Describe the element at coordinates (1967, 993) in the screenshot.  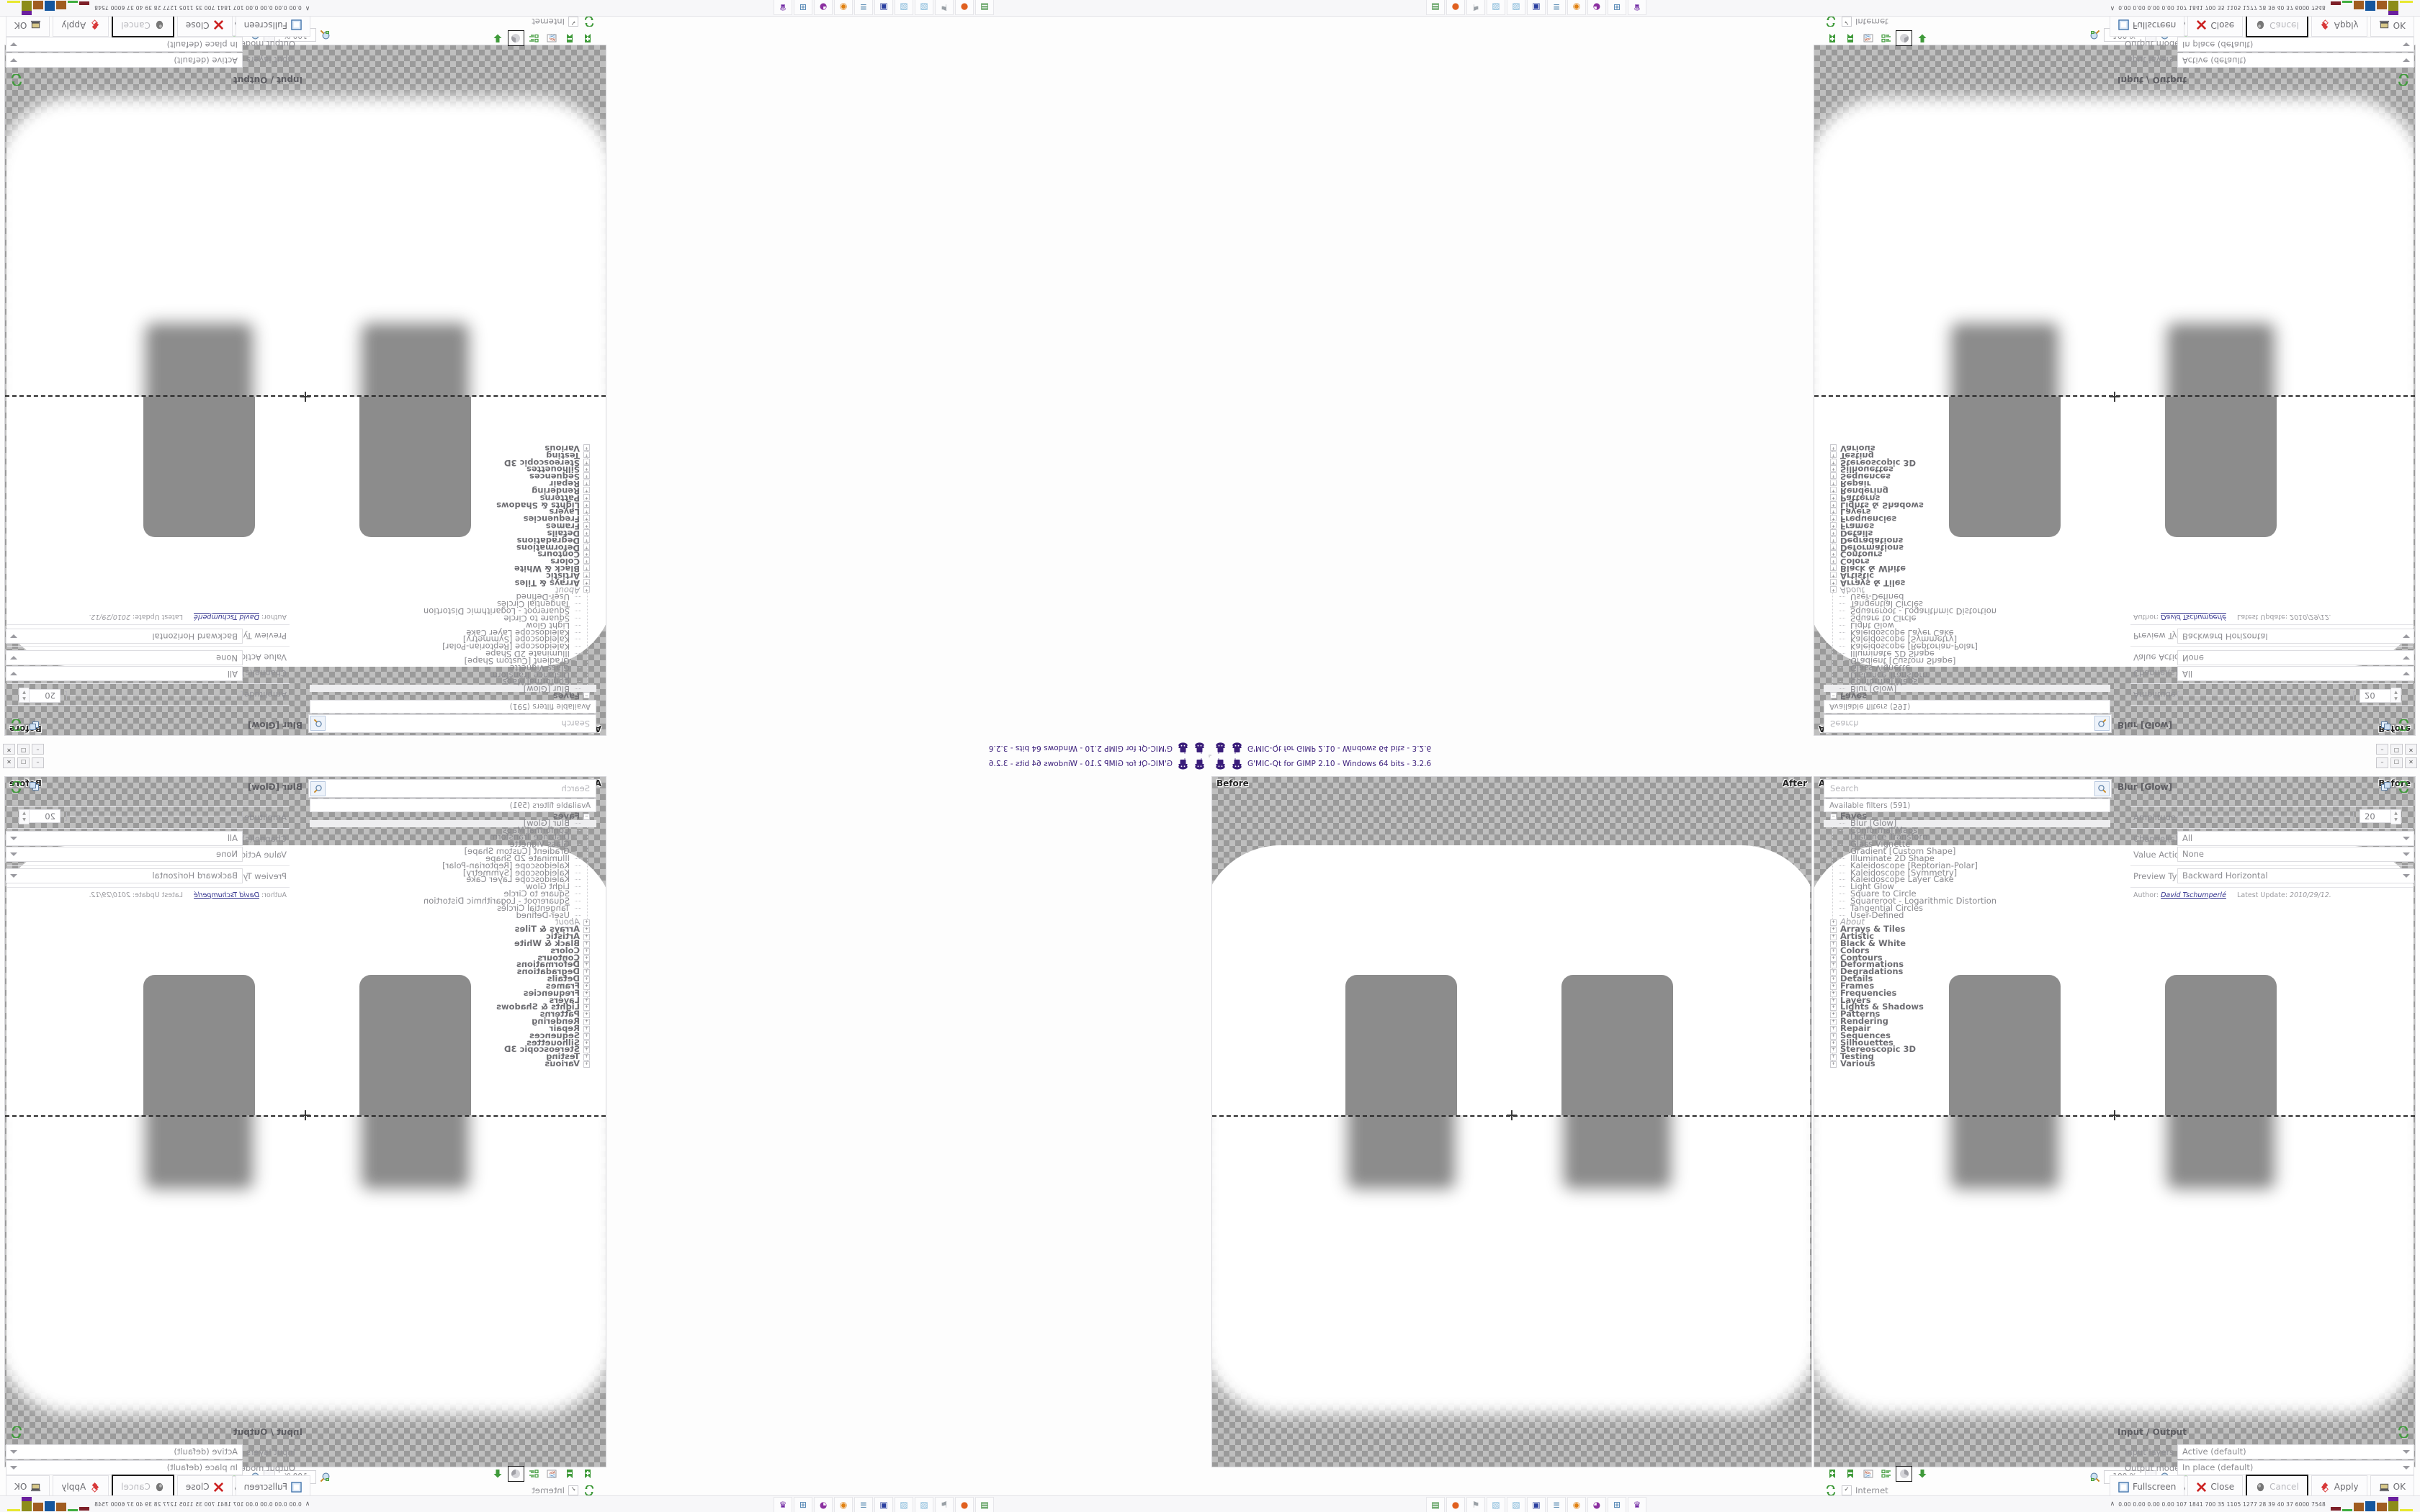
I see `tree-category: + Frequencies` at that location.